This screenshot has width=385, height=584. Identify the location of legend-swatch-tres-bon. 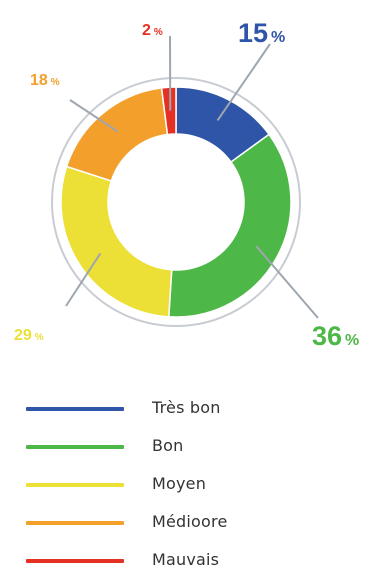
(75, 409).